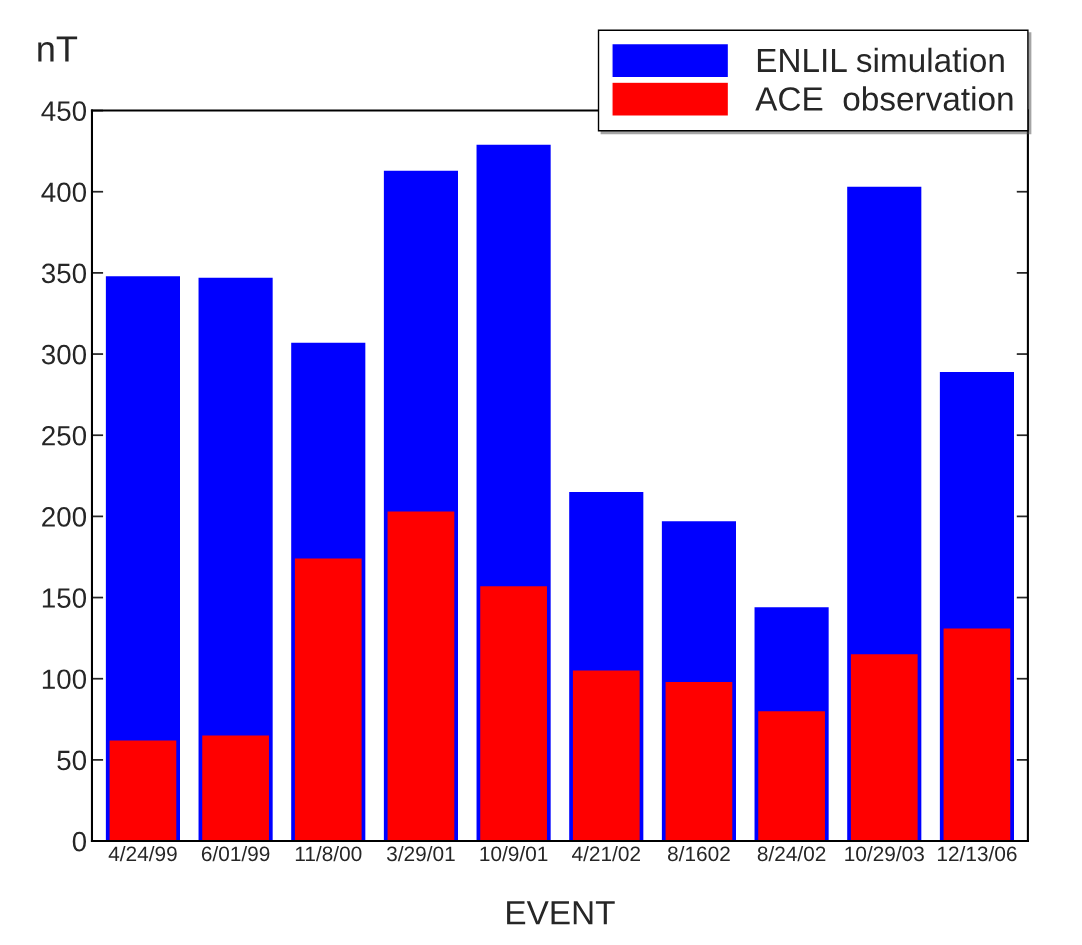  I want to click on y-tick-label: 400, so click(64, 192).